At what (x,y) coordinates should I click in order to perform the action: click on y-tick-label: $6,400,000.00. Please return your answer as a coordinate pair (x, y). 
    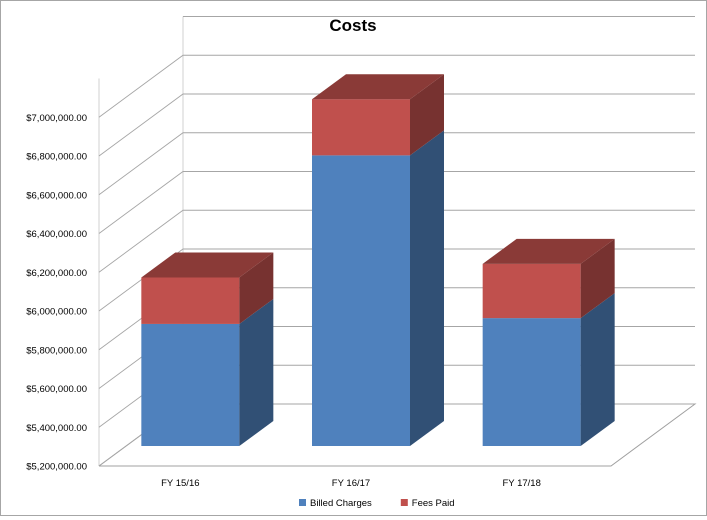
    Looking at the image, I should click on (56, 234).